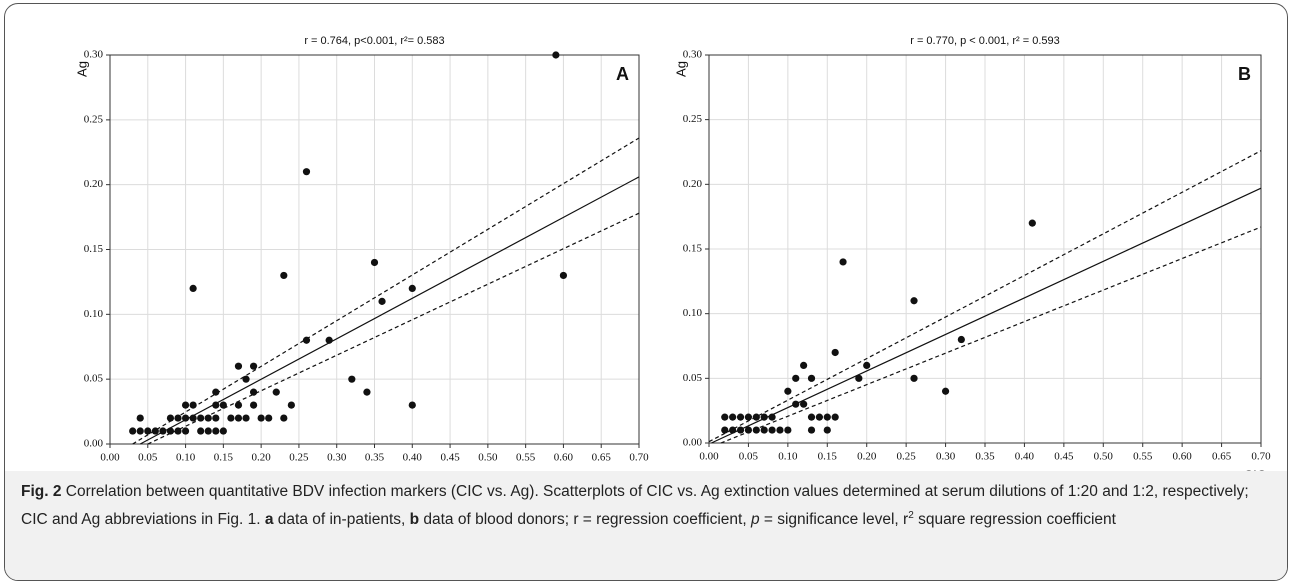  What do you see at coordinates (41, 491) in the screenshot?
I see `fig-label: Fig. 2` at bounding box center [41, 491].